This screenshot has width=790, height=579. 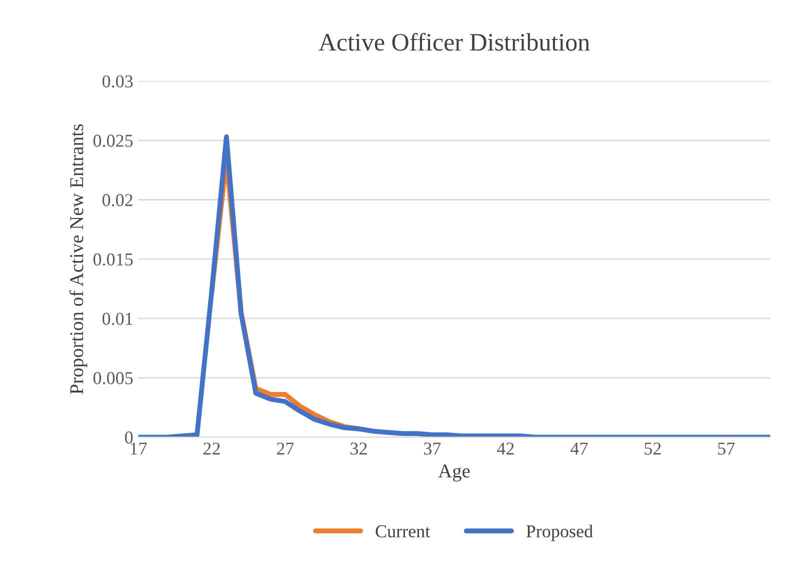 I want to click on x-tick-label: 42, so click(x=505, y=448).